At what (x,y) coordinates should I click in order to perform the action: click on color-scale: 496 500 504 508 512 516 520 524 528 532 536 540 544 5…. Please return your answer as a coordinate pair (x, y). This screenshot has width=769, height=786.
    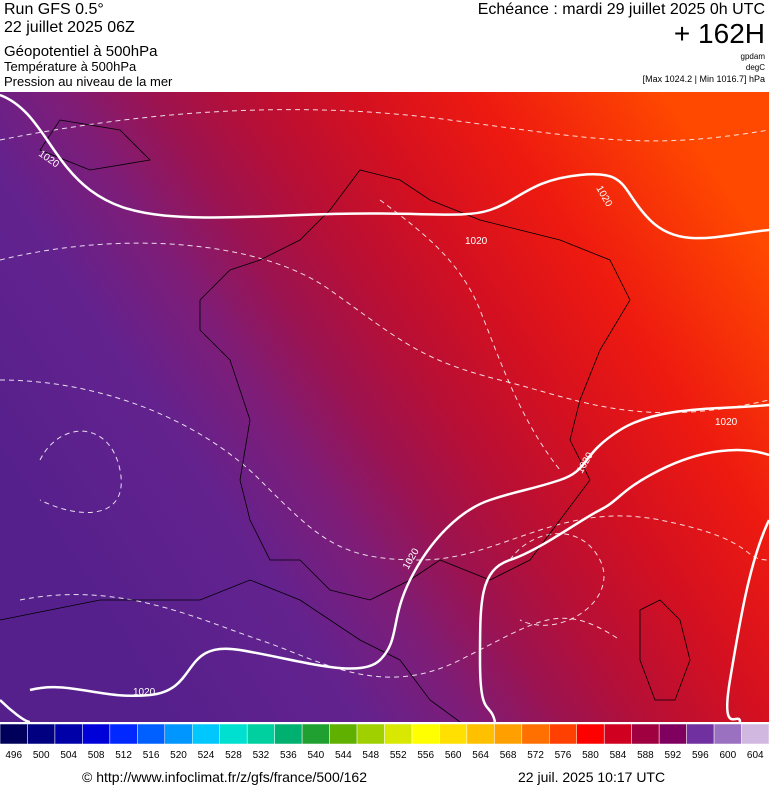
    Looking at the image, I should click on (384, 742).